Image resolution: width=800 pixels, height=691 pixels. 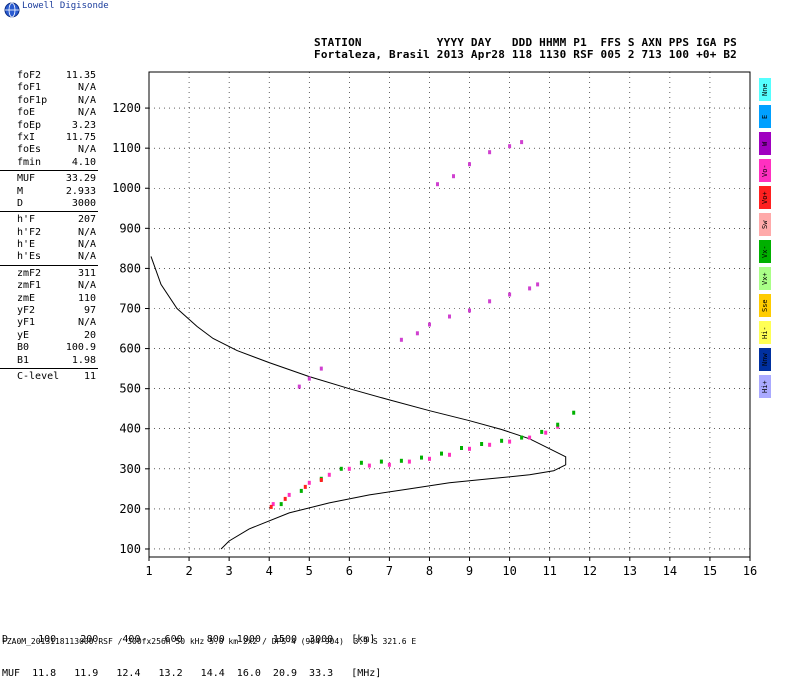 I want to click on param-row: yF1 N/A, so click(x=49, y=323).